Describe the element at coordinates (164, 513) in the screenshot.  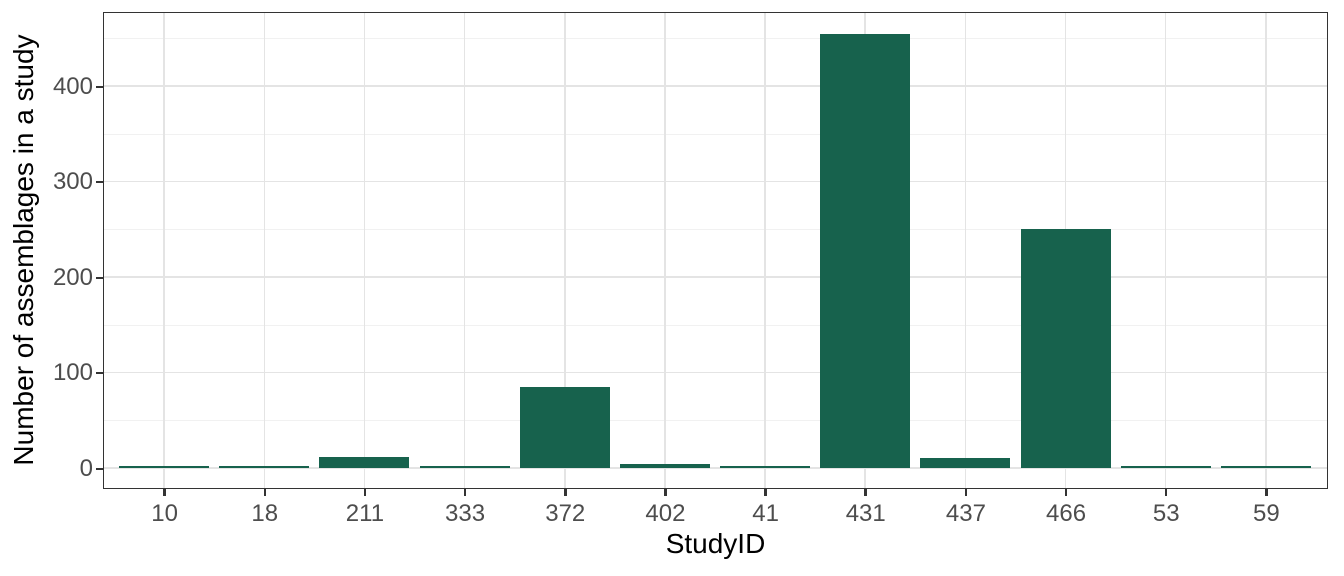
I see `x-axis-tick-label-10: 10` at that location.